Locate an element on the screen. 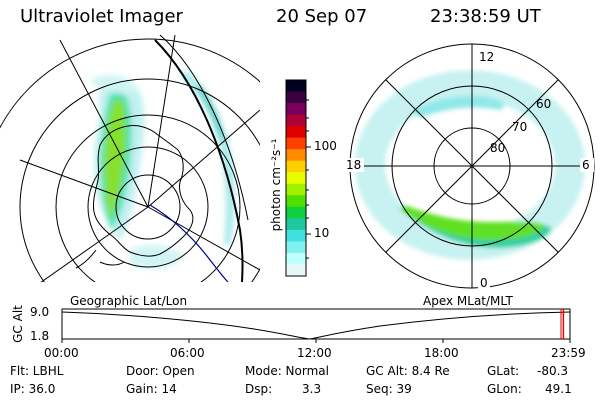 The height and width of the screenshot is (400, 600). terminator-line is located at coordinates (189, 243).